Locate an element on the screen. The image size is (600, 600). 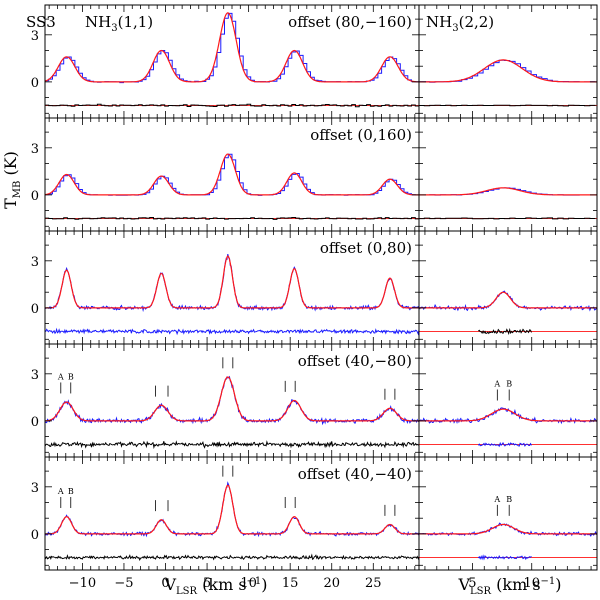
x-tick-label-left: −10 is located at coordinates (82, 583).